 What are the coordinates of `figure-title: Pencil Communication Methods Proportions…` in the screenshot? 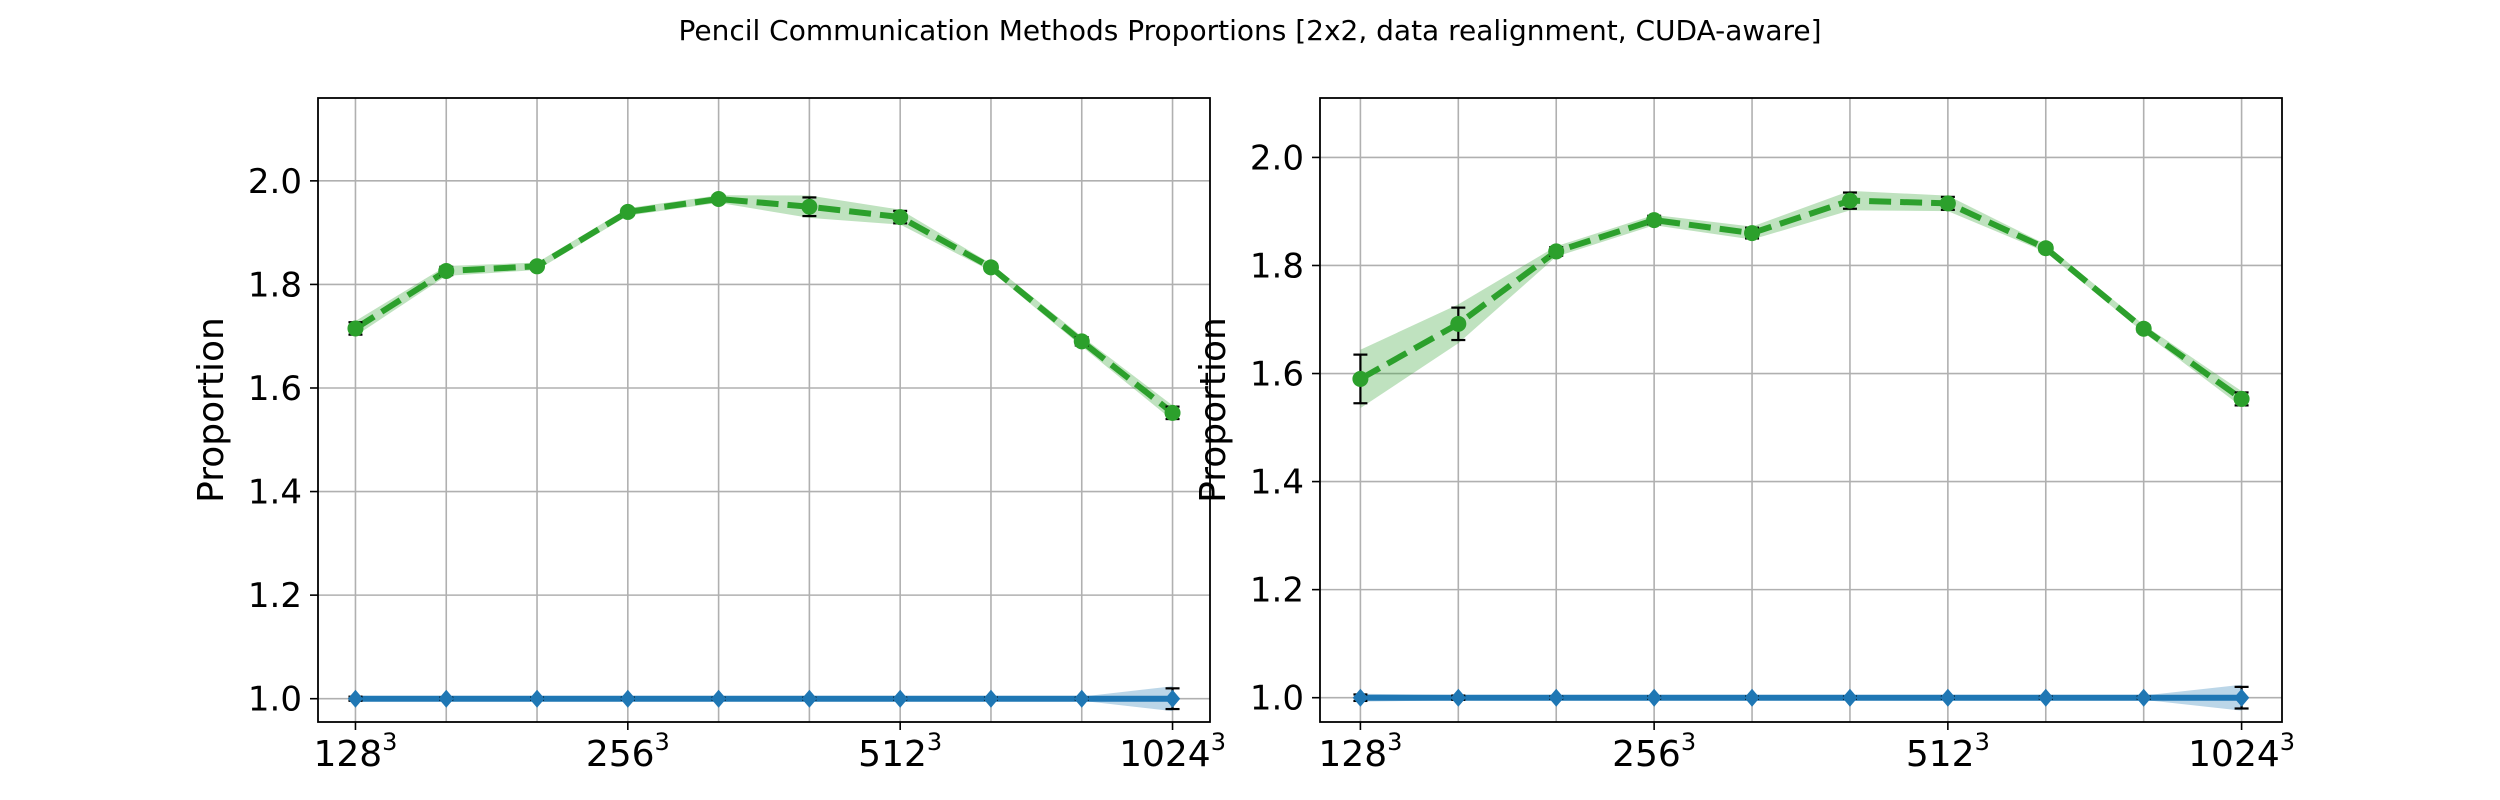 It's located at (1249, 30).